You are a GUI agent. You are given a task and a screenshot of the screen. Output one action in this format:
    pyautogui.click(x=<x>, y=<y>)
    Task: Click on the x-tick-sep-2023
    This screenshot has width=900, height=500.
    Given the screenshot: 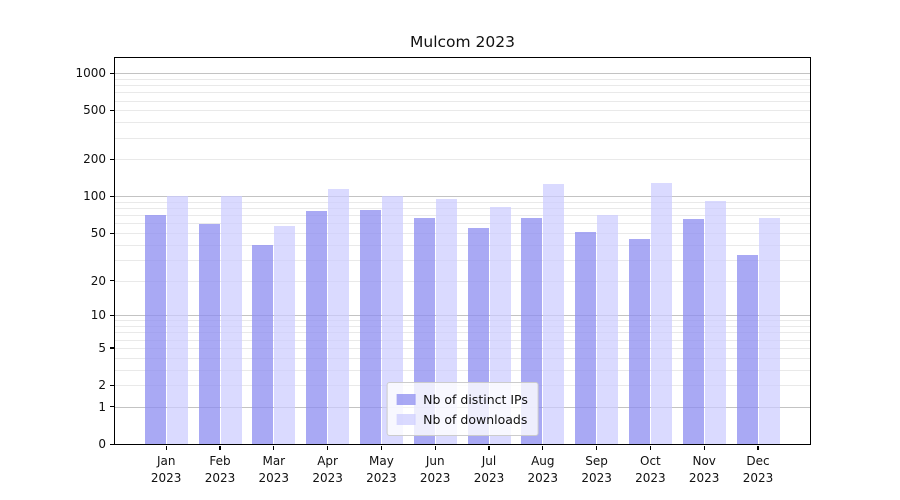 What is the action you would take?
    pyautogui.click(x=597, y=447)
    